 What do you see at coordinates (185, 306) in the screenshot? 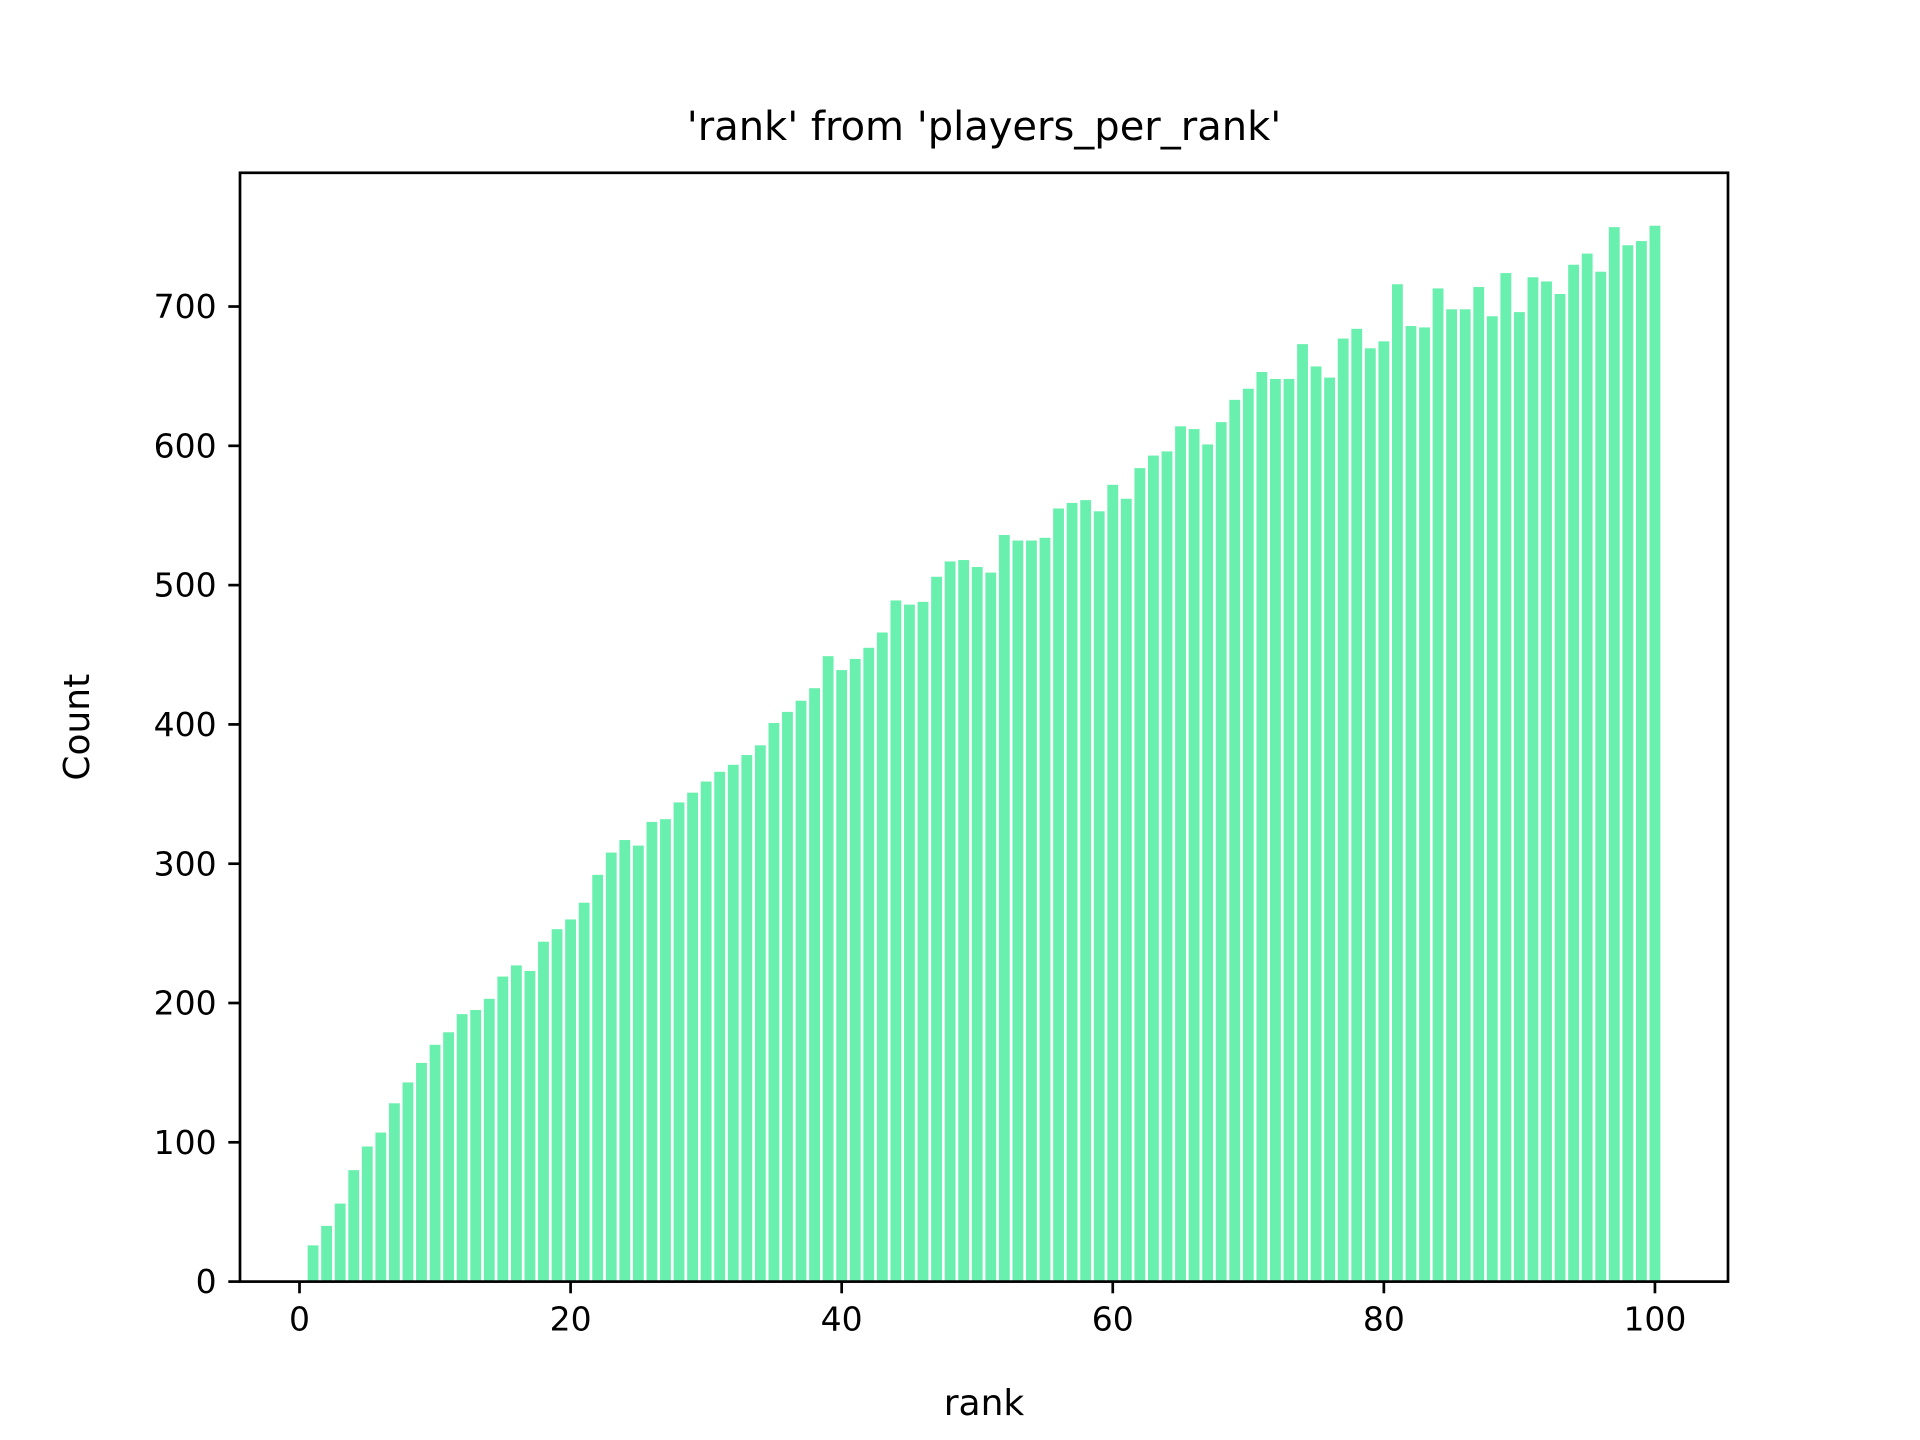
I see `y-tick-label-700: 700` at bounding box center [185, 306].